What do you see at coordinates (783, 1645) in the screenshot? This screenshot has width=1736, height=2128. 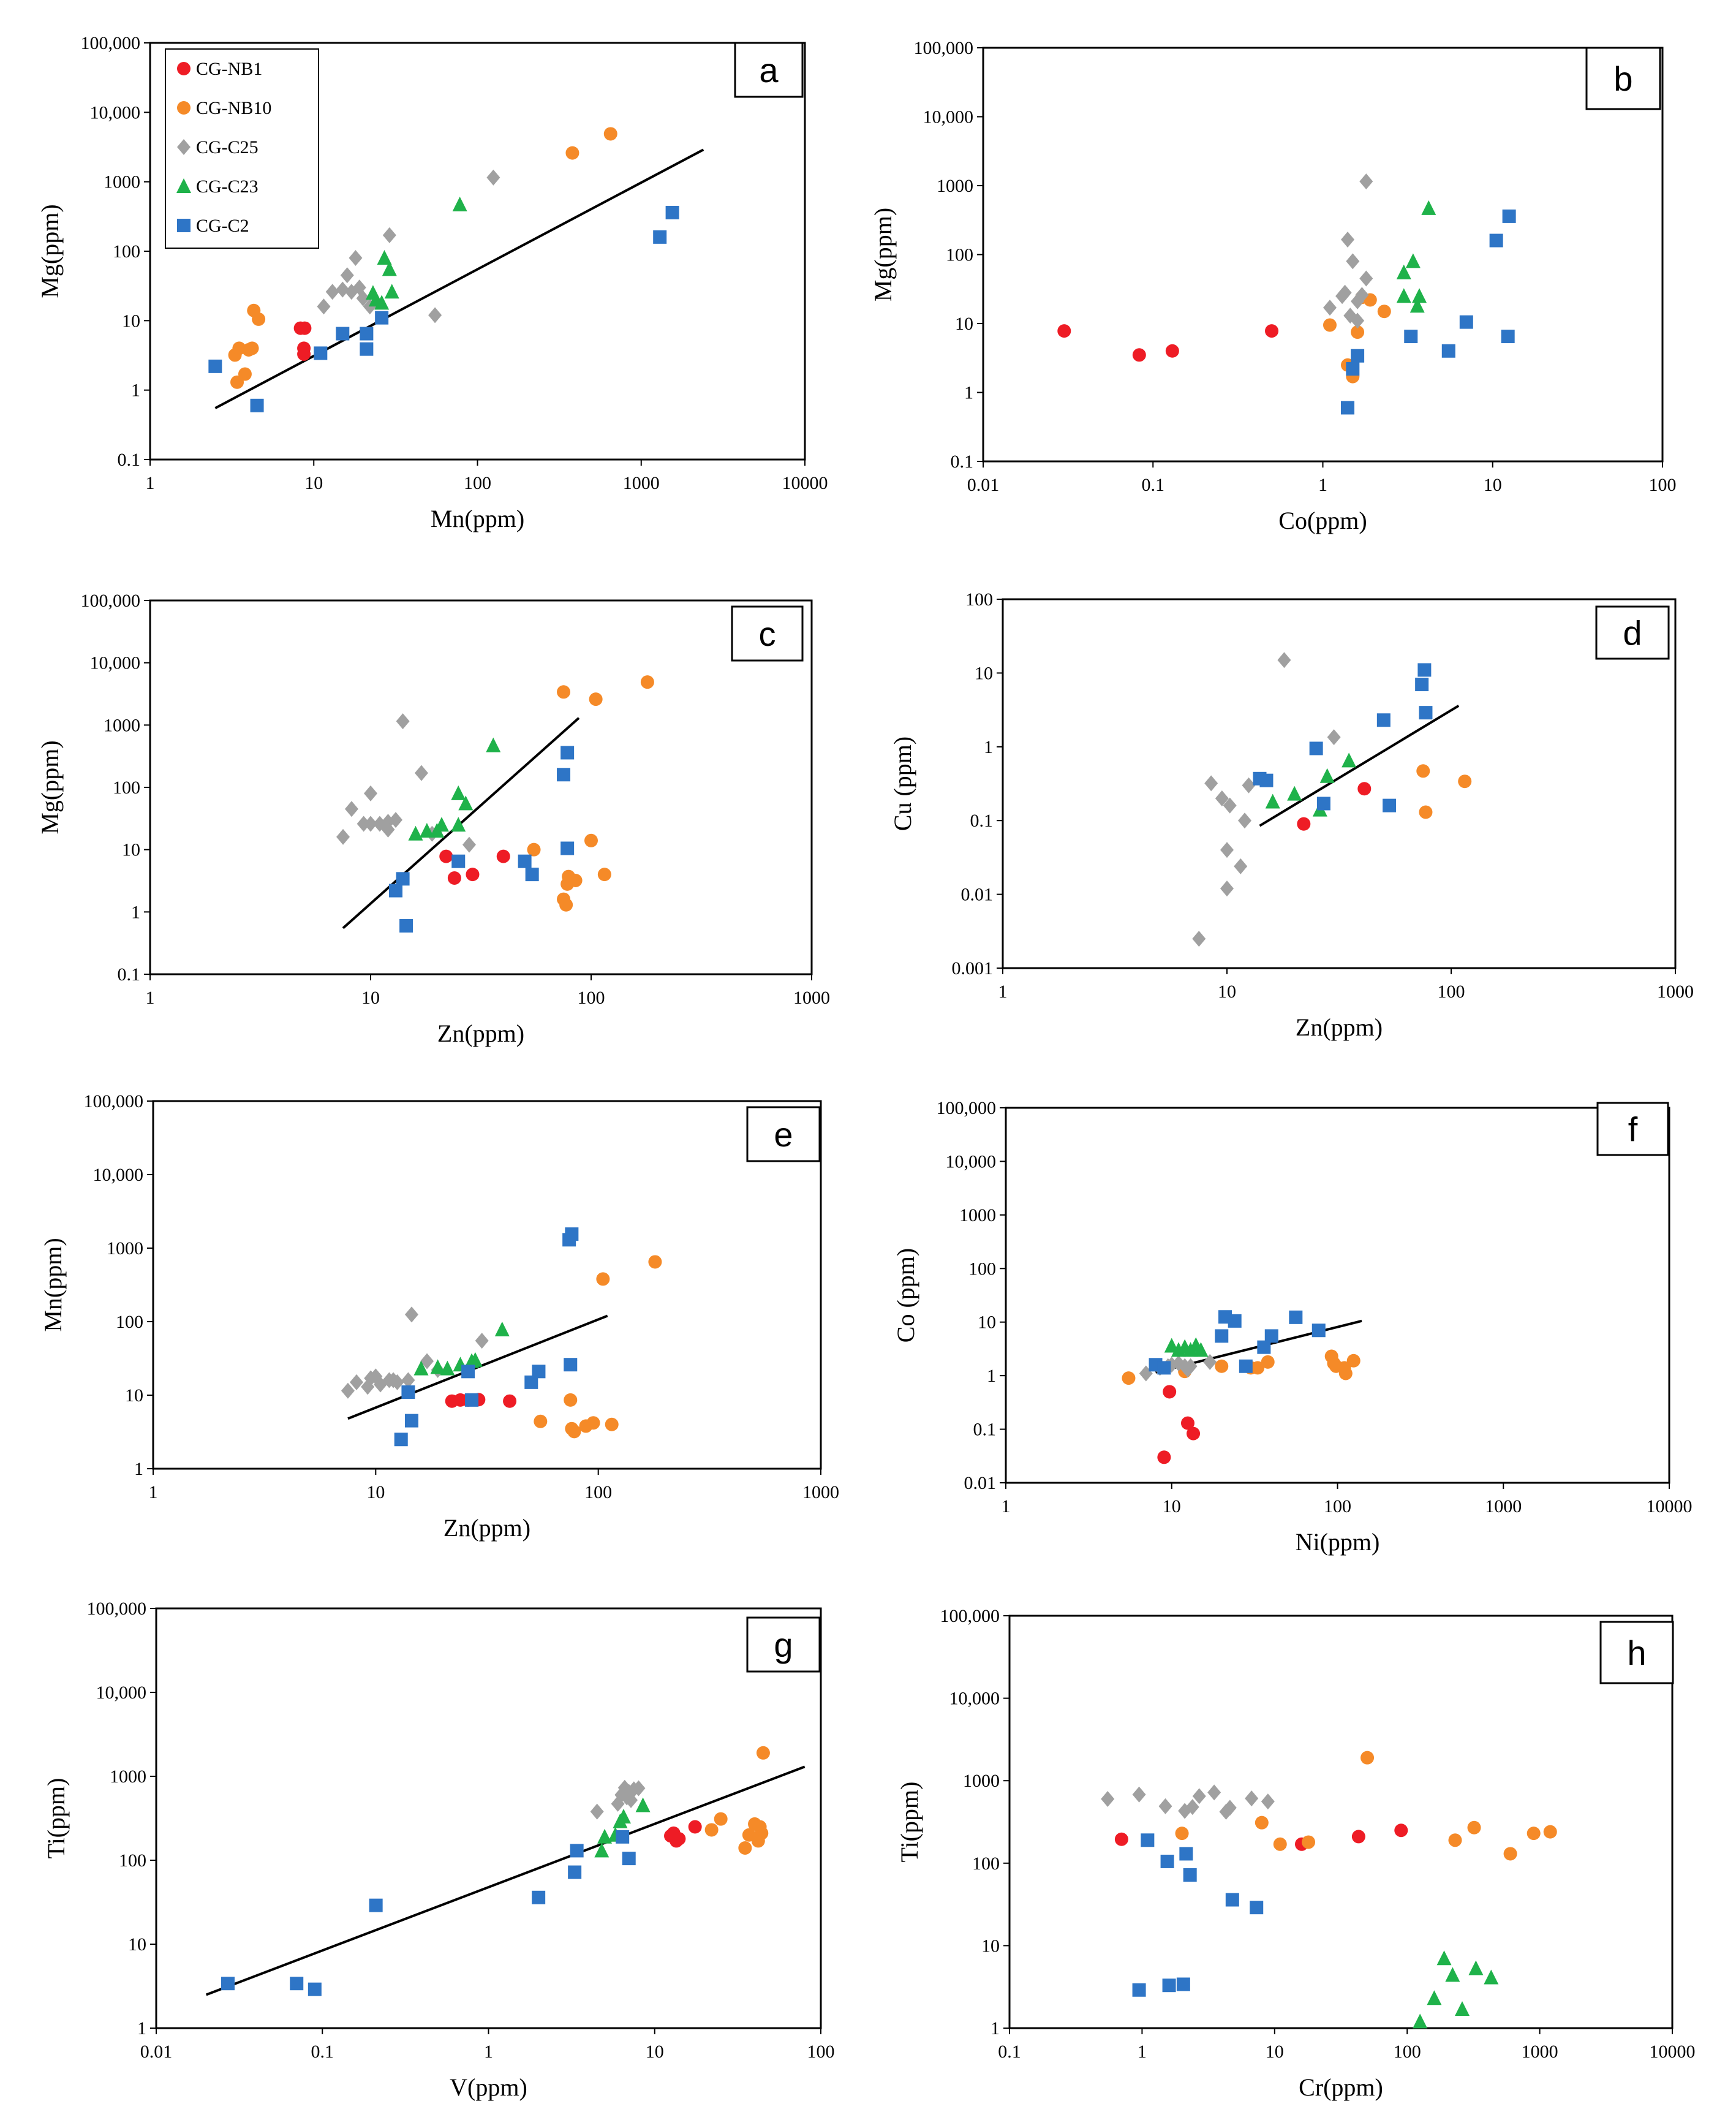 I see `panel-label: g` at bounding box center [783, 1645].